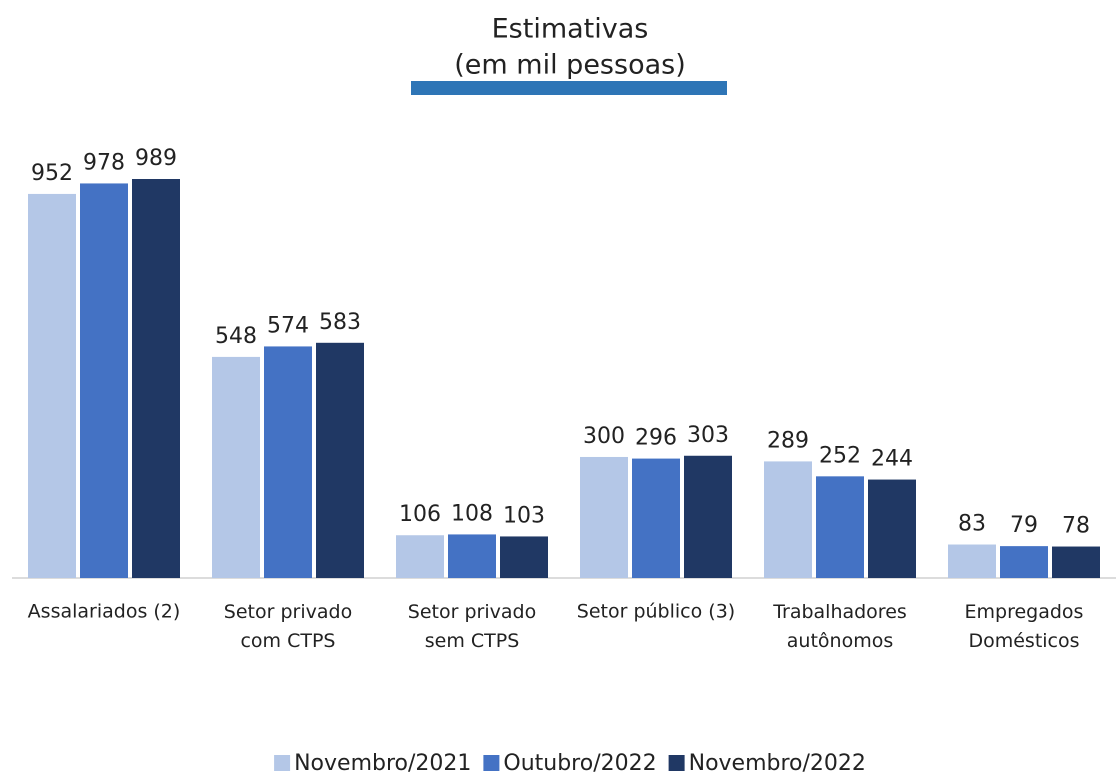 The height and width of the screenshot is (776, 1116). I want to click on x-tick-label: Trabalhadores autônomos, so click(839, 626).